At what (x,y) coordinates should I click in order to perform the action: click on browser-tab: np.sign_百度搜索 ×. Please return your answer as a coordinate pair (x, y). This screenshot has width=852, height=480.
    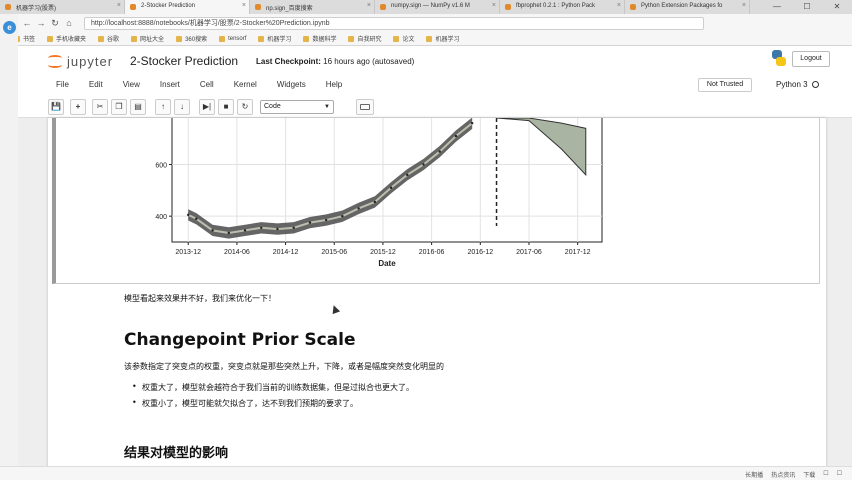
    Looking at the image, I should click on (312, 7).